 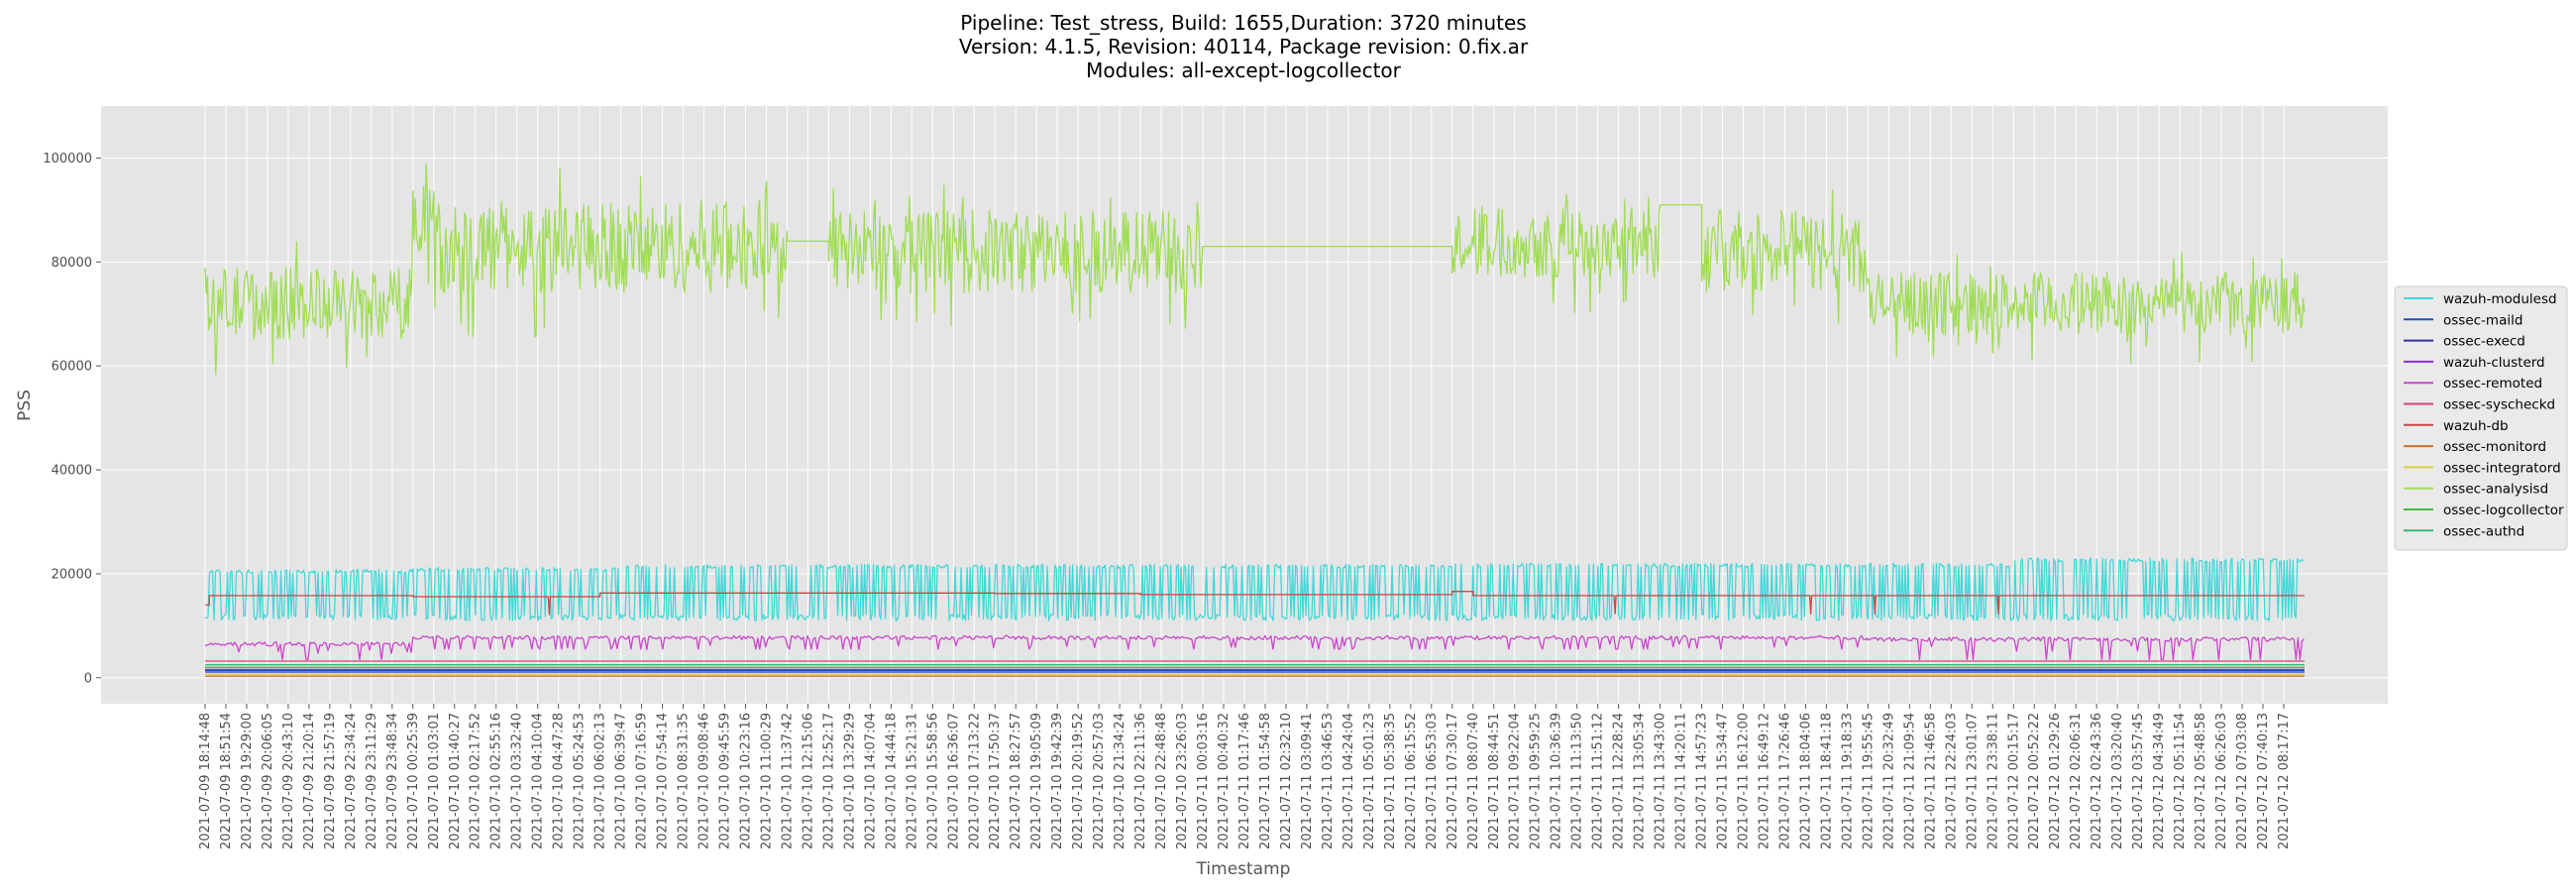 I want to click on x-tick-label: 2021-07-10 04:10:04, so click(x=538, y=781).